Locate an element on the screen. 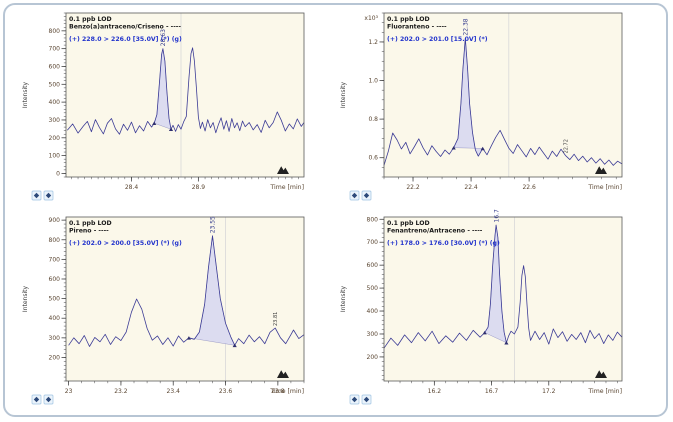  x-tick-label: 23.2 is located at coordinates (121, 391).